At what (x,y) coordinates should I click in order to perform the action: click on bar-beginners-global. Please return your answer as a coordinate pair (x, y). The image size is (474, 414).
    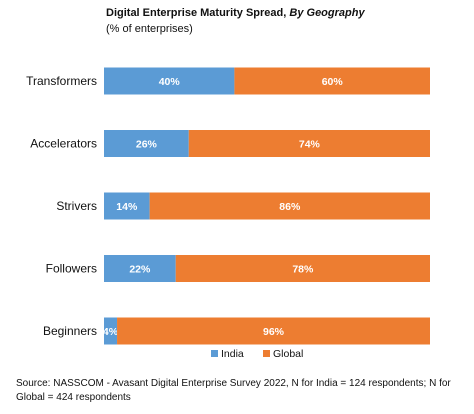
    Looking at the image, I should click on (273, 331).